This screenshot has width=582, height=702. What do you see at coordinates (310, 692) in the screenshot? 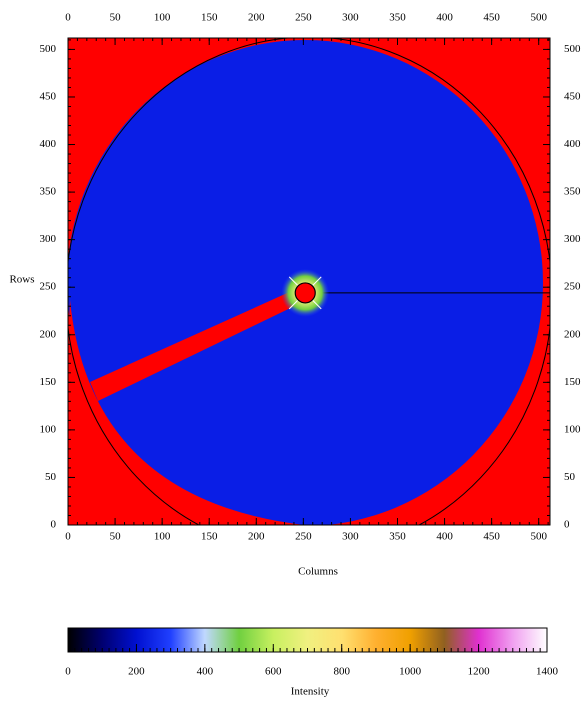
I see `colorbar-label: Intensity` at bounding box center [310, 692].